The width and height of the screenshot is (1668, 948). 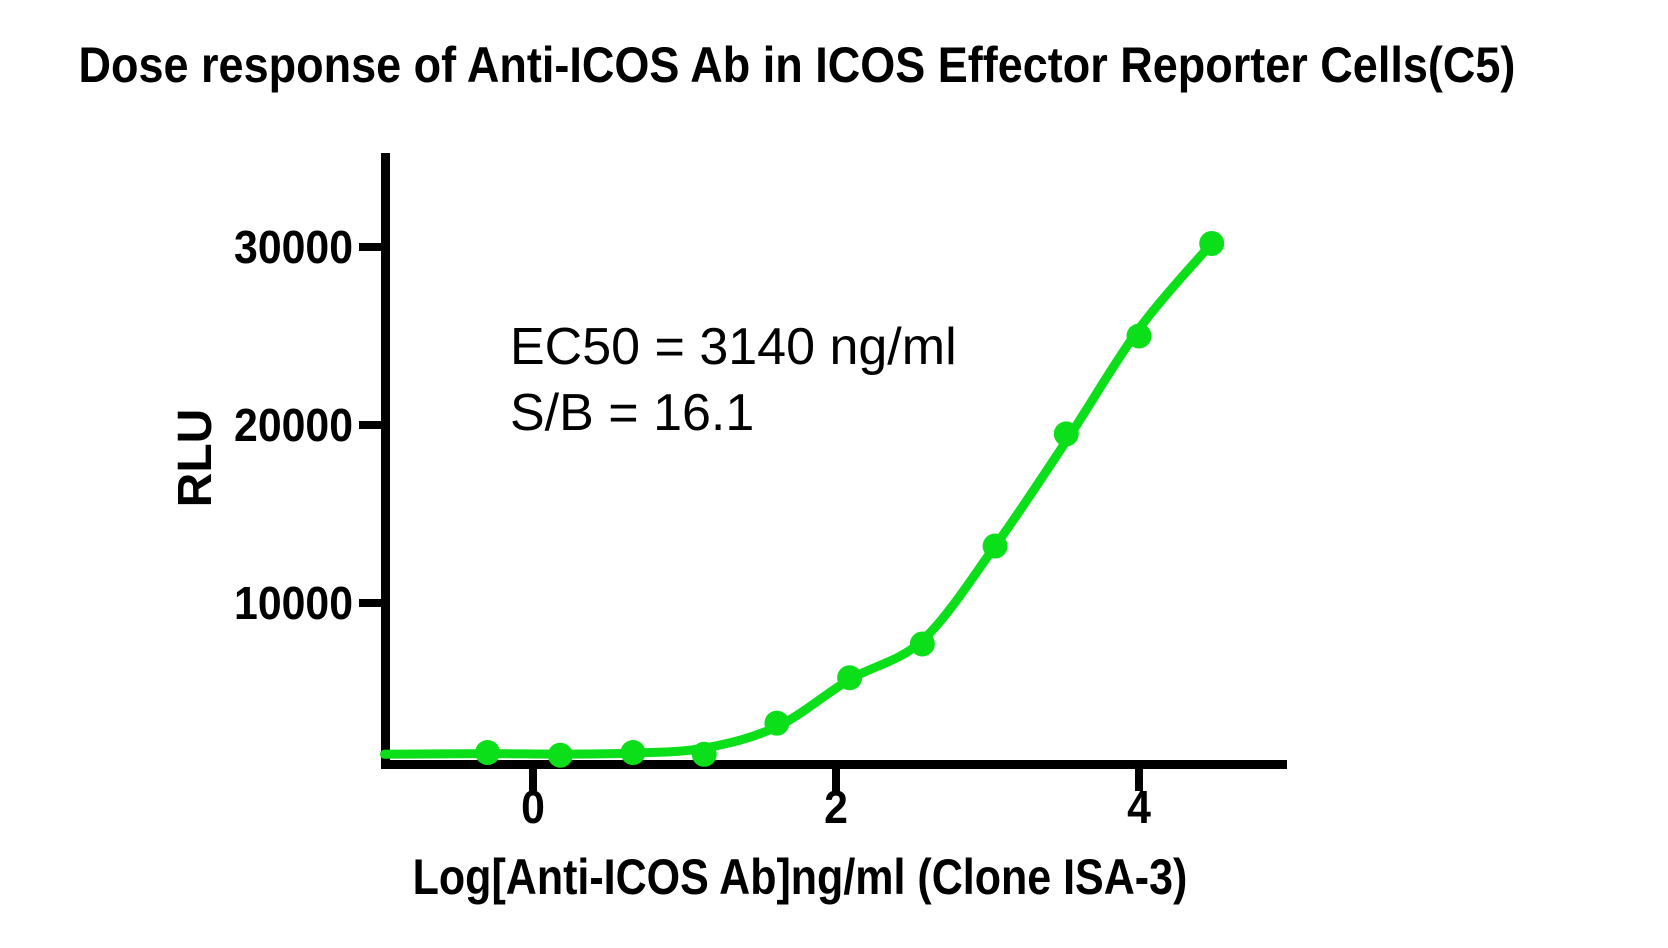 I want to click on x-tick-label: 0, so click(x=533, y=807).